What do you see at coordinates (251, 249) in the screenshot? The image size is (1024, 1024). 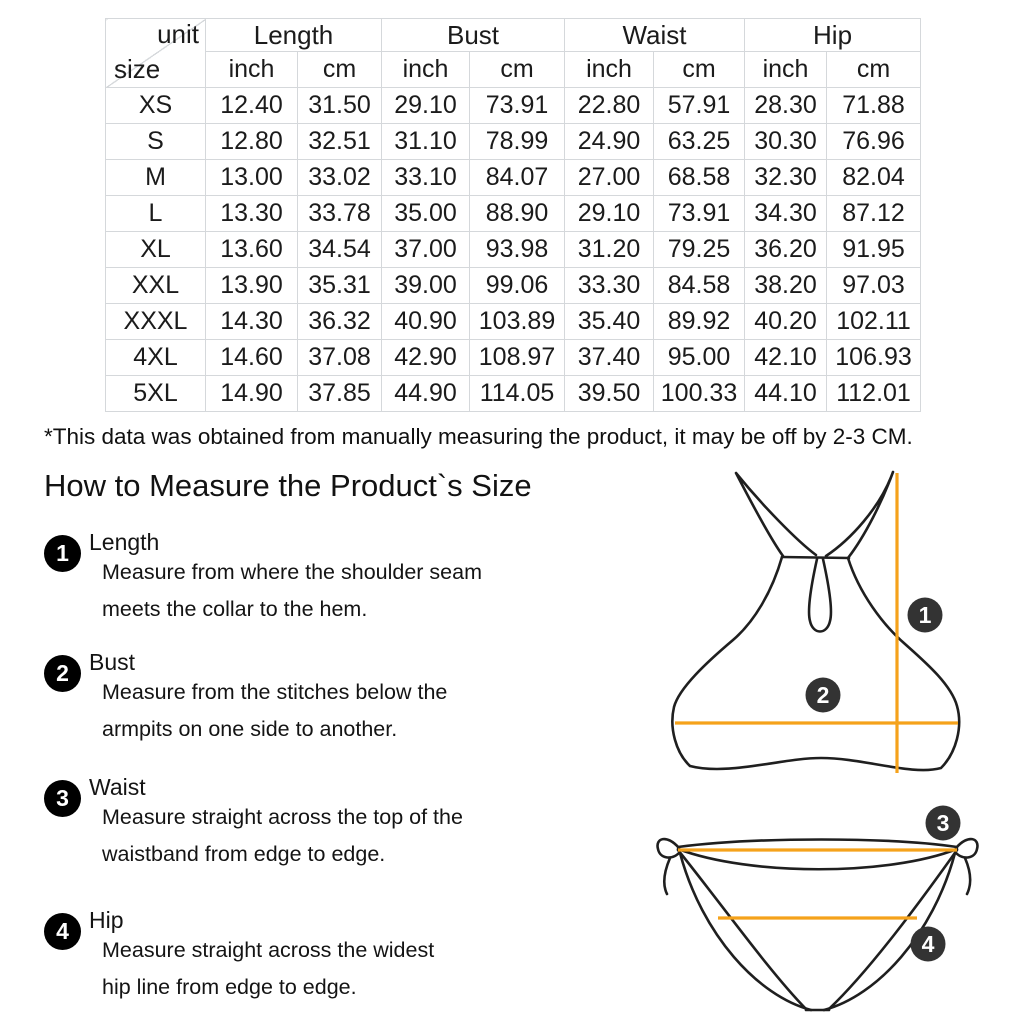 I see `value-cell: 13.60` at bounding box center [251, 249].